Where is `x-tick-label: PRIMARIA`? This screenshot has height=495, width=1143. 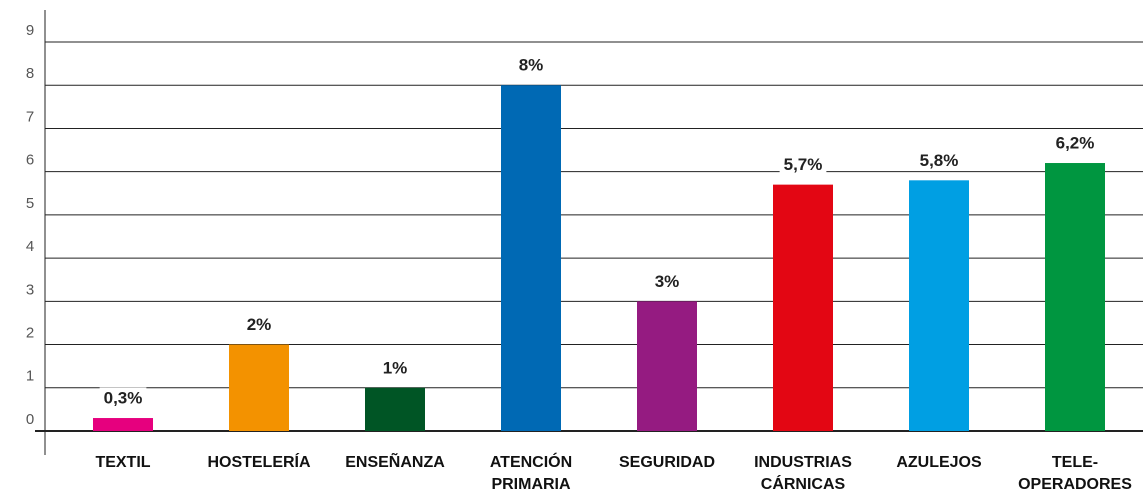
x-tick-label: PRIMARIA is located at coordinates (531, 484).